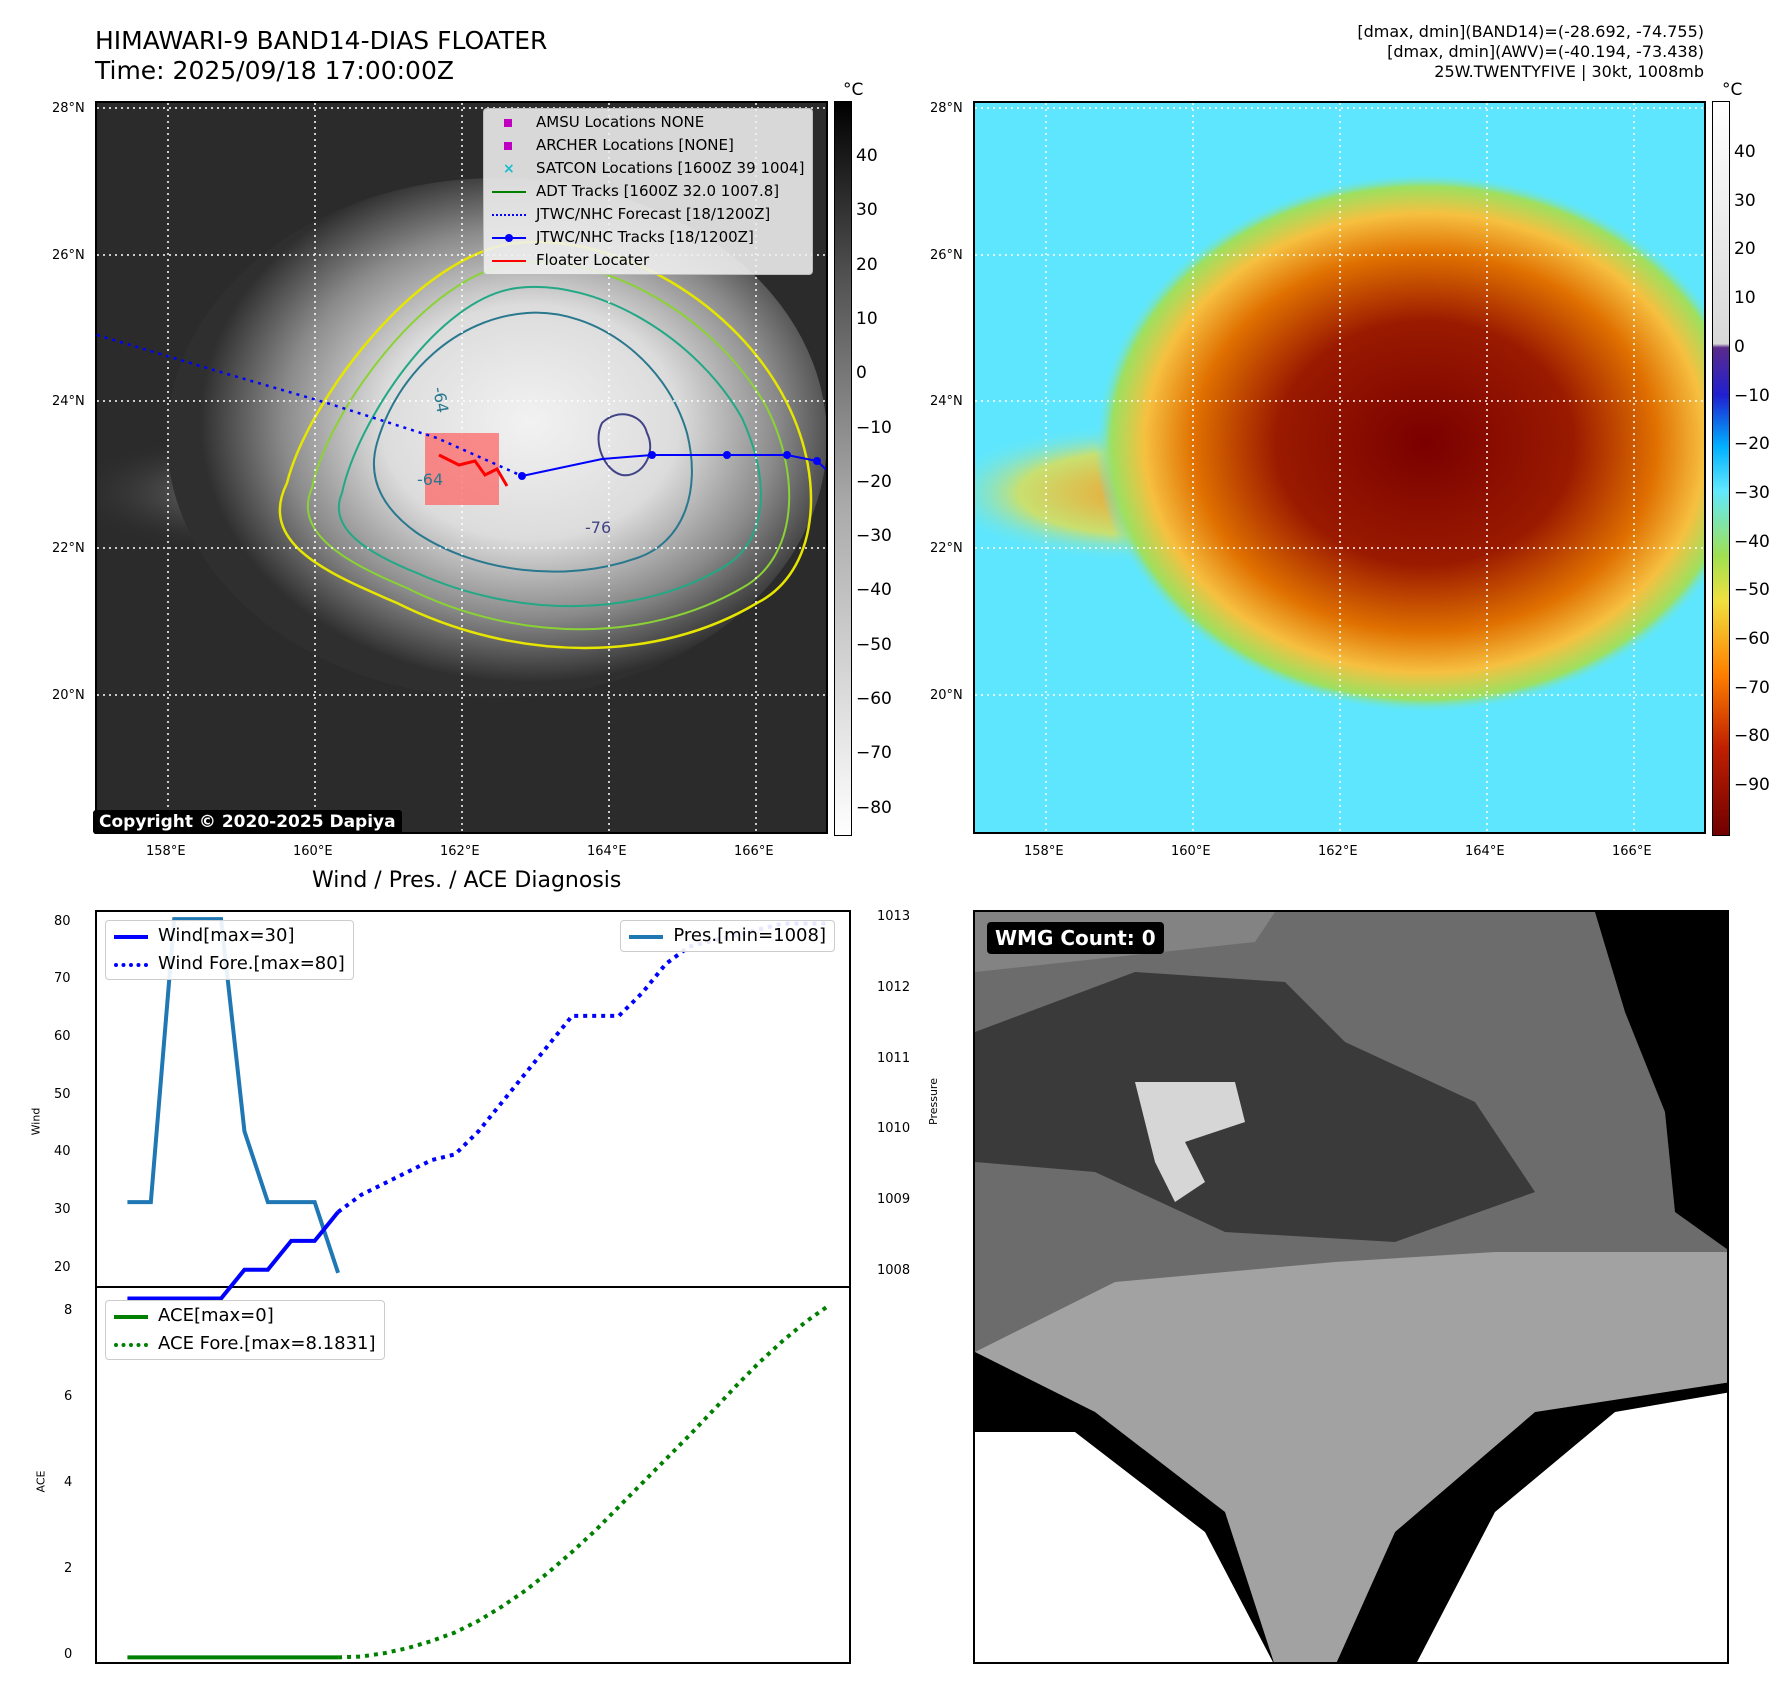  I want to click on gray-cbar-tick: 20, so click(867, 264).